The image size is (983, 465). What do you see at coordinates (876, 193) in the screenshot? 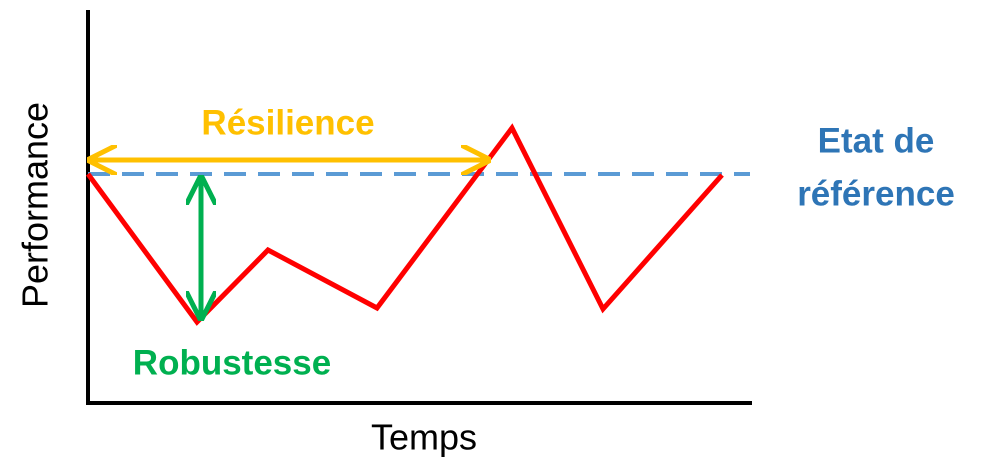
I see `reference-label: référence` at bounding box center [876, 193].